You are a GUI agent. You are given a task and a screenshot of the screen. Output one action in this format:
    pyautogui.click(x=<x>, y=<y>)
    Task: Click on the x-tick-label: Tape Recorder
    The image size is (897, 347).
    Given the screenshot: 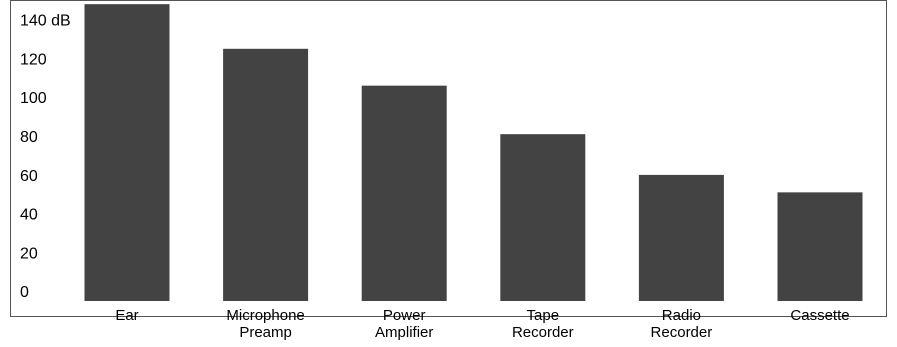 What is the action you would take?
    pyautogui.click(x=543, y=324)
    